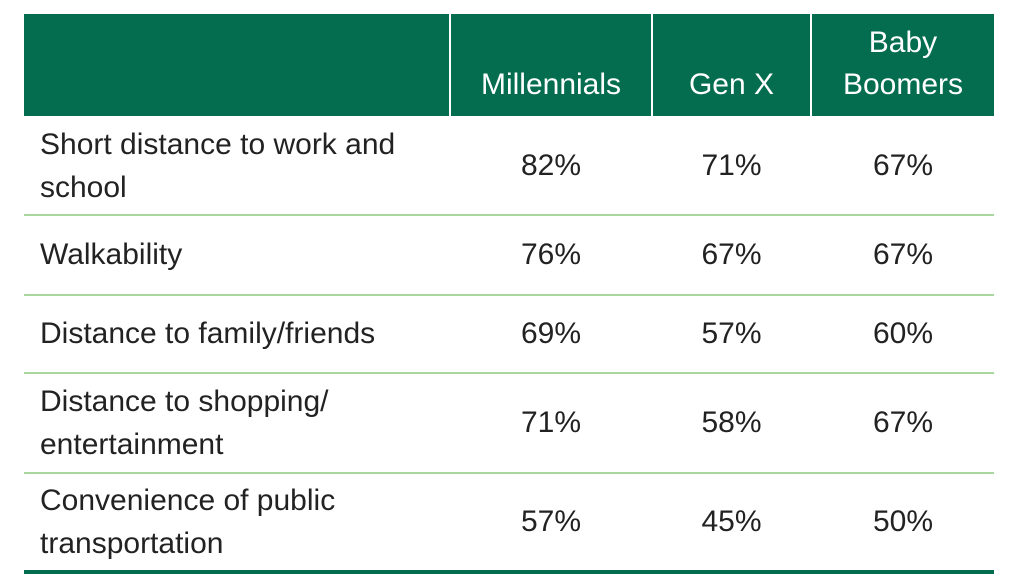 This screenshot has width=1023, height=587. Describe the element at coordinates (731, 521) in the screenshot. I see `table-cell: 45%` at that location.